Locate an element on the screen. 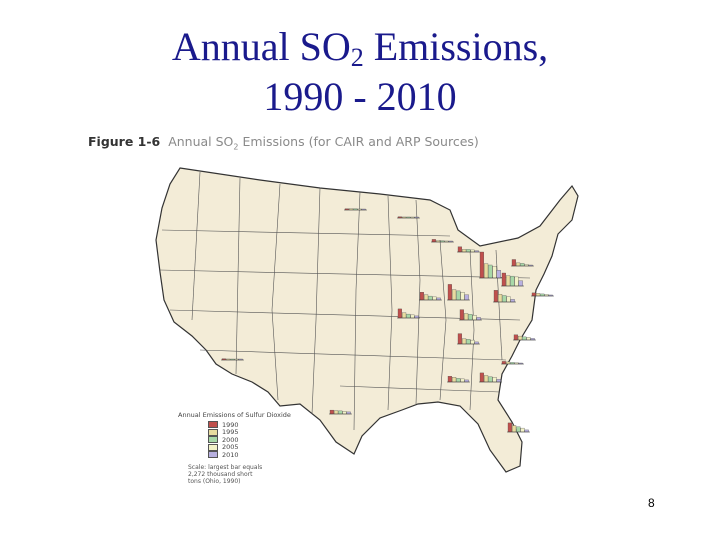 The height and width of the screenshot is (540, 720). legend-label: 2005 is located at coordinates (230, 447).